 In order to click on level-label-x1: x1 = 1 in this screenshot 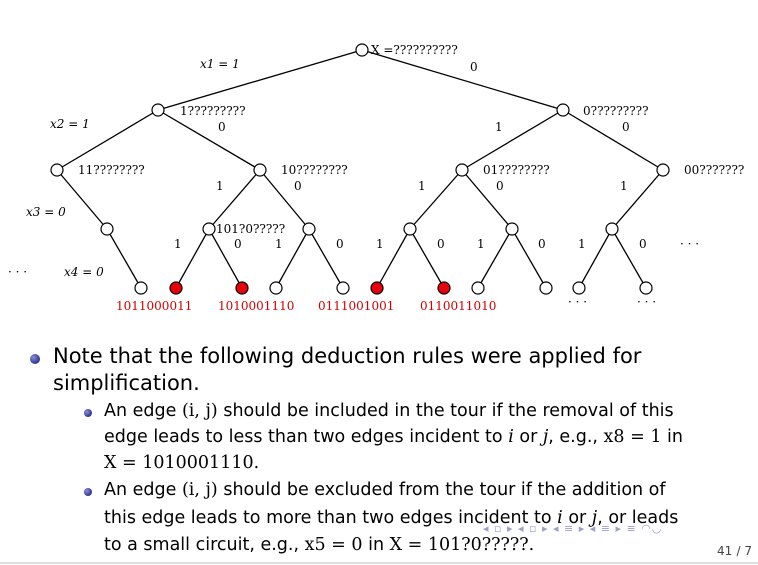, I will do `click(220, 64)`.